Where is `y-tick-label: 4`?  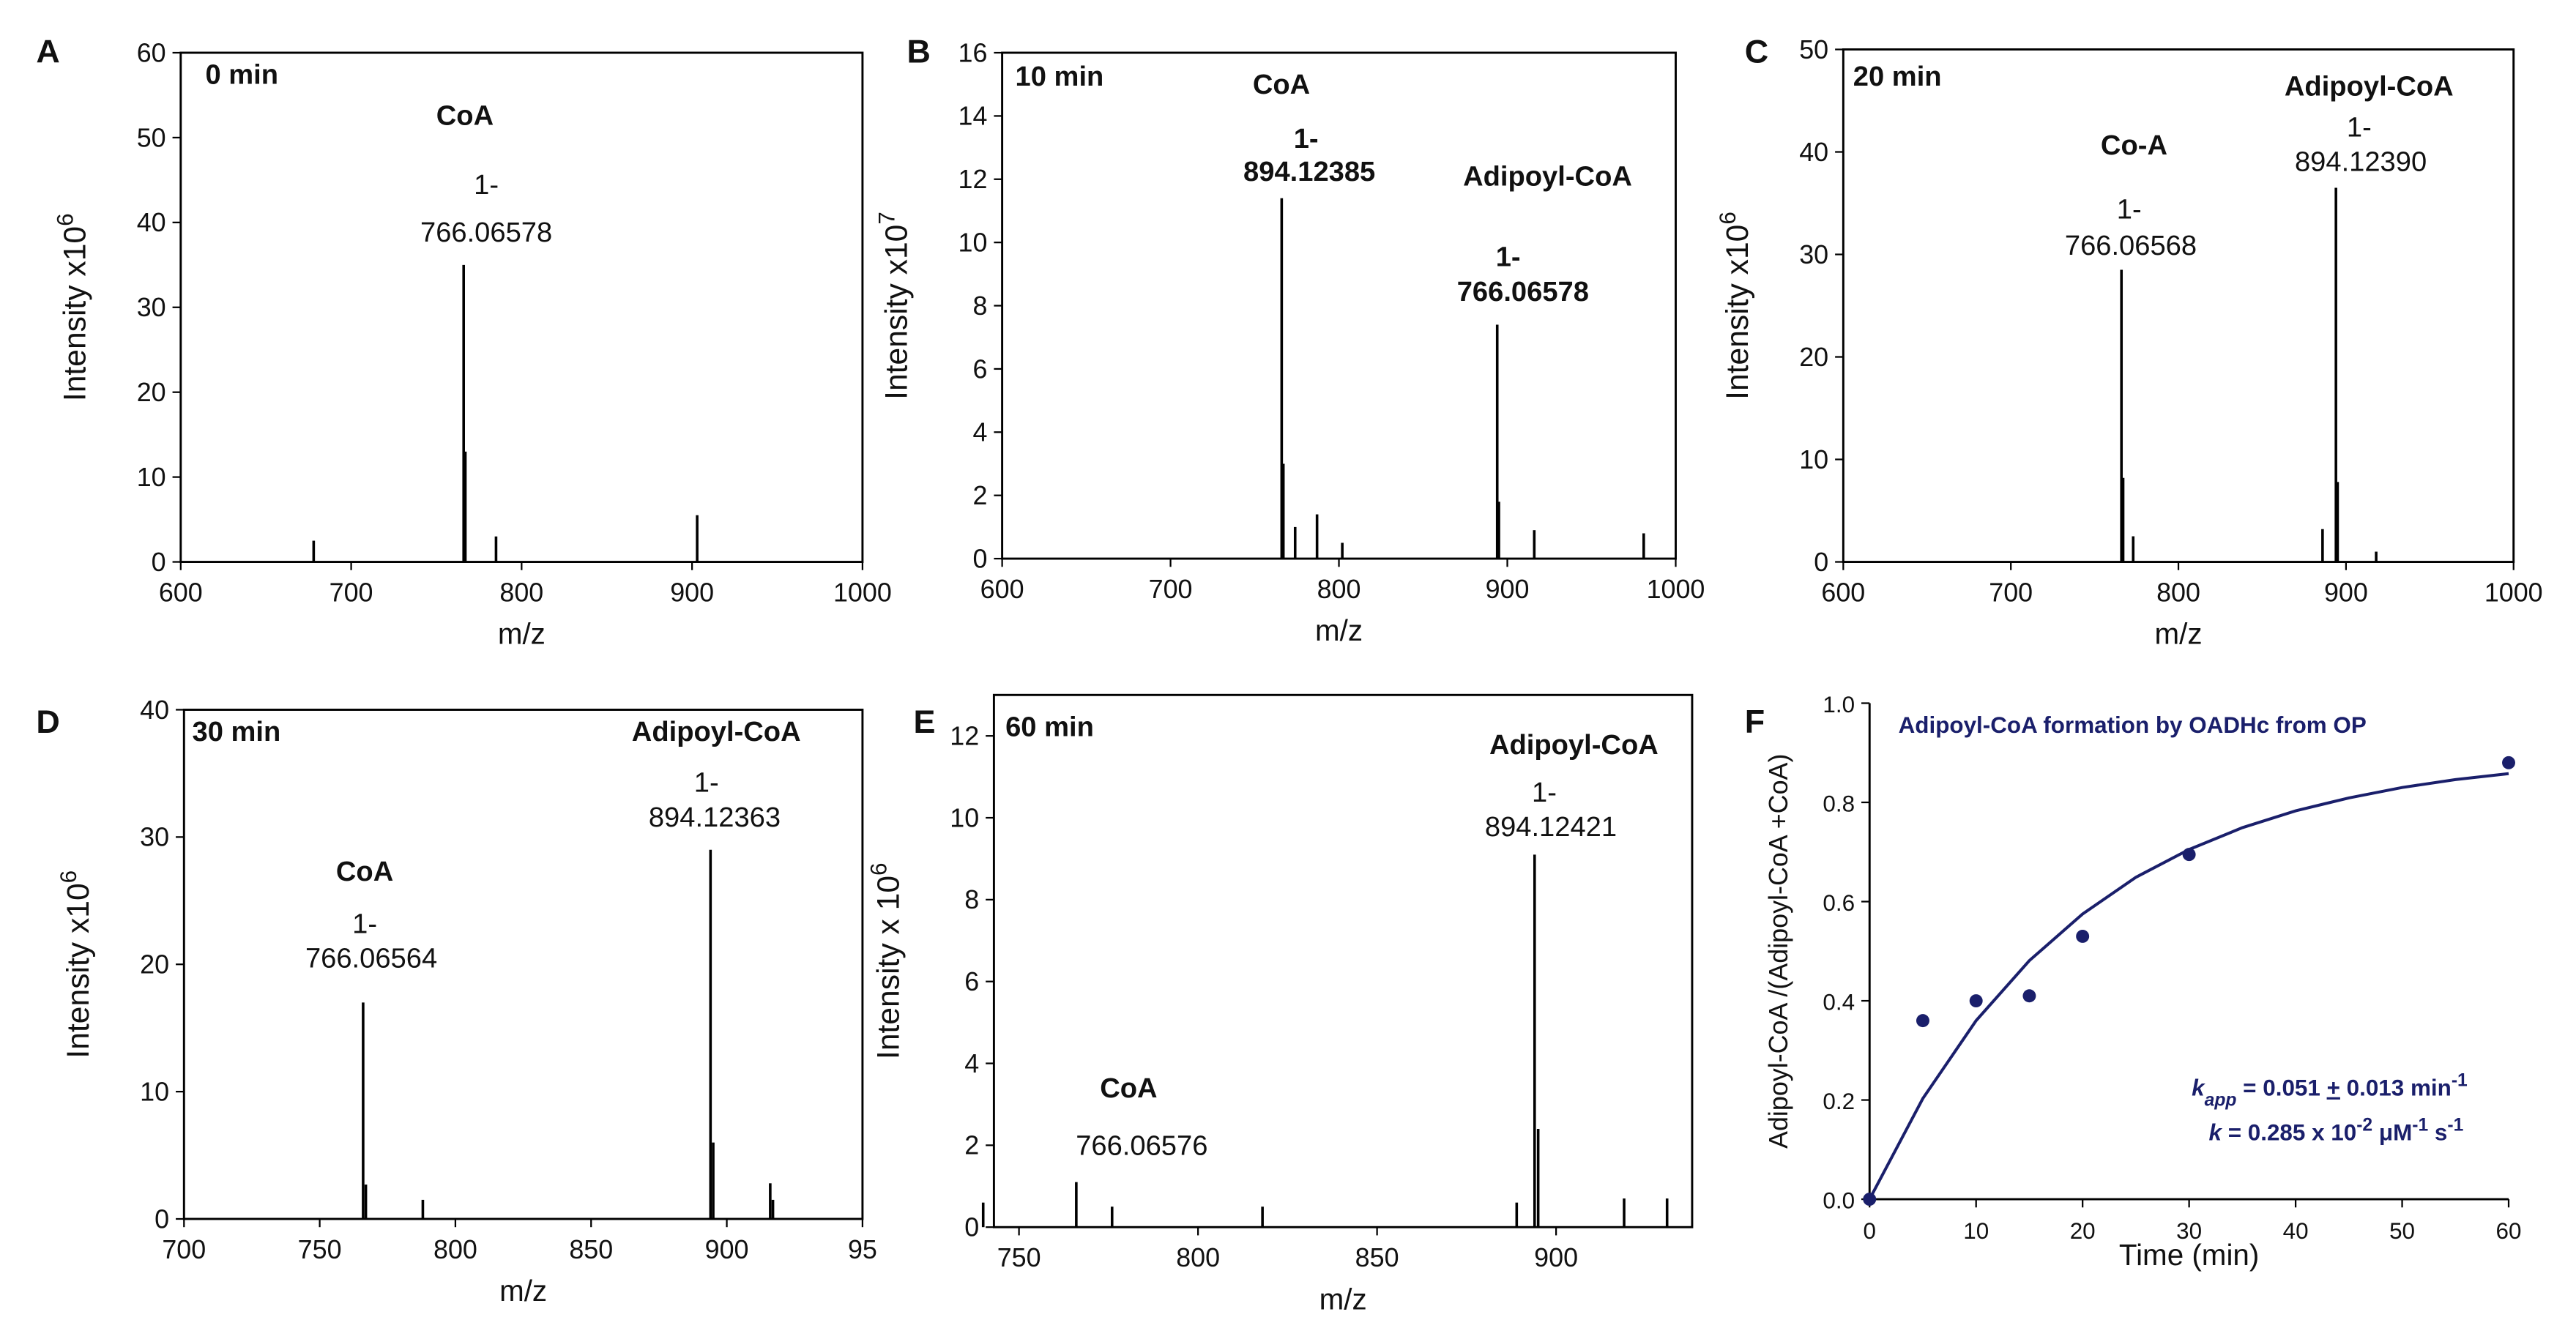 y-tick-label: 4 is located at coordinates (971, 1063).